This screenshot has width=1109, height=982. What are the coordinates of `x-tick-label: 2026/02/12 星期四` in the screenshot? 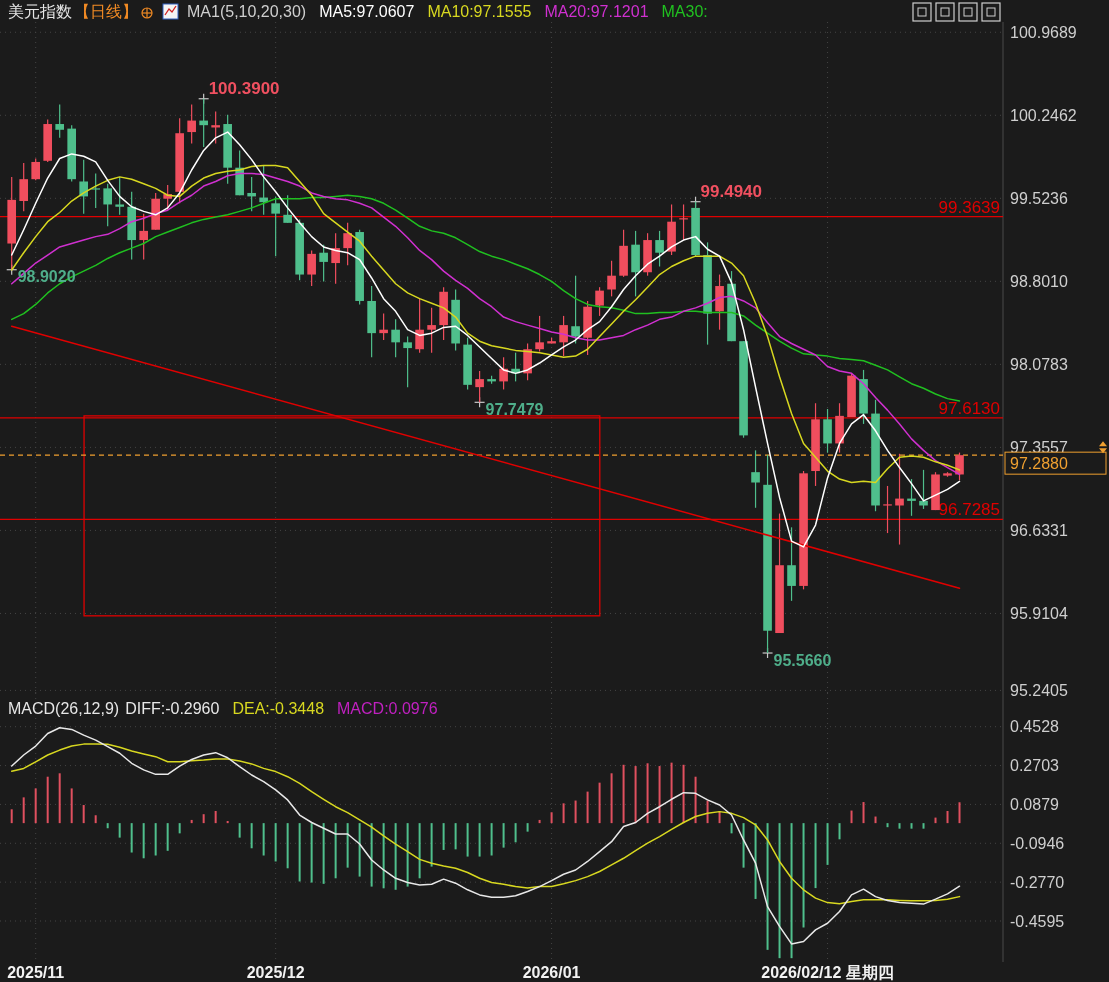 It's located at (827, 972).